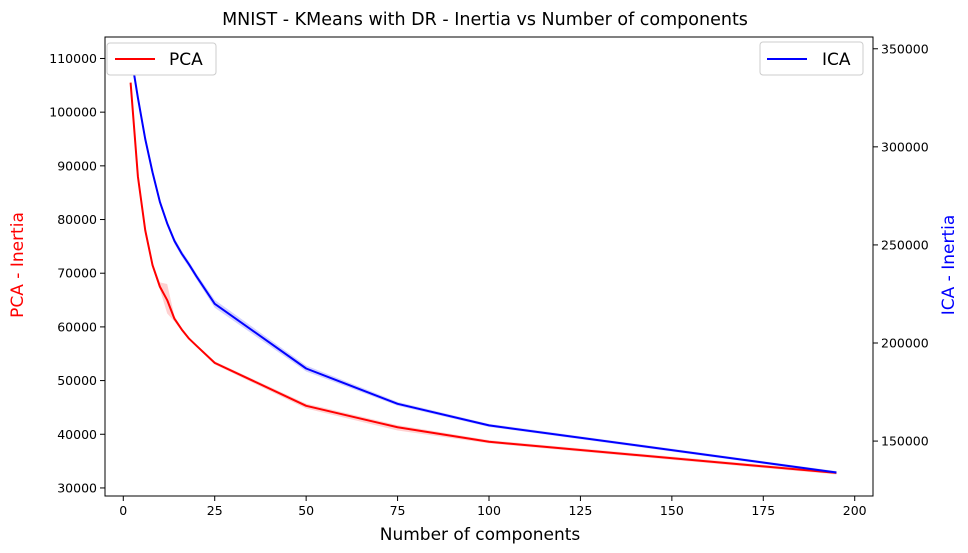 The width and height of the screenshot is (968, 553). Describe the element at coordinates (905, 244) in the screenshot. I see `y-right-tick-label: 250000` at that location.